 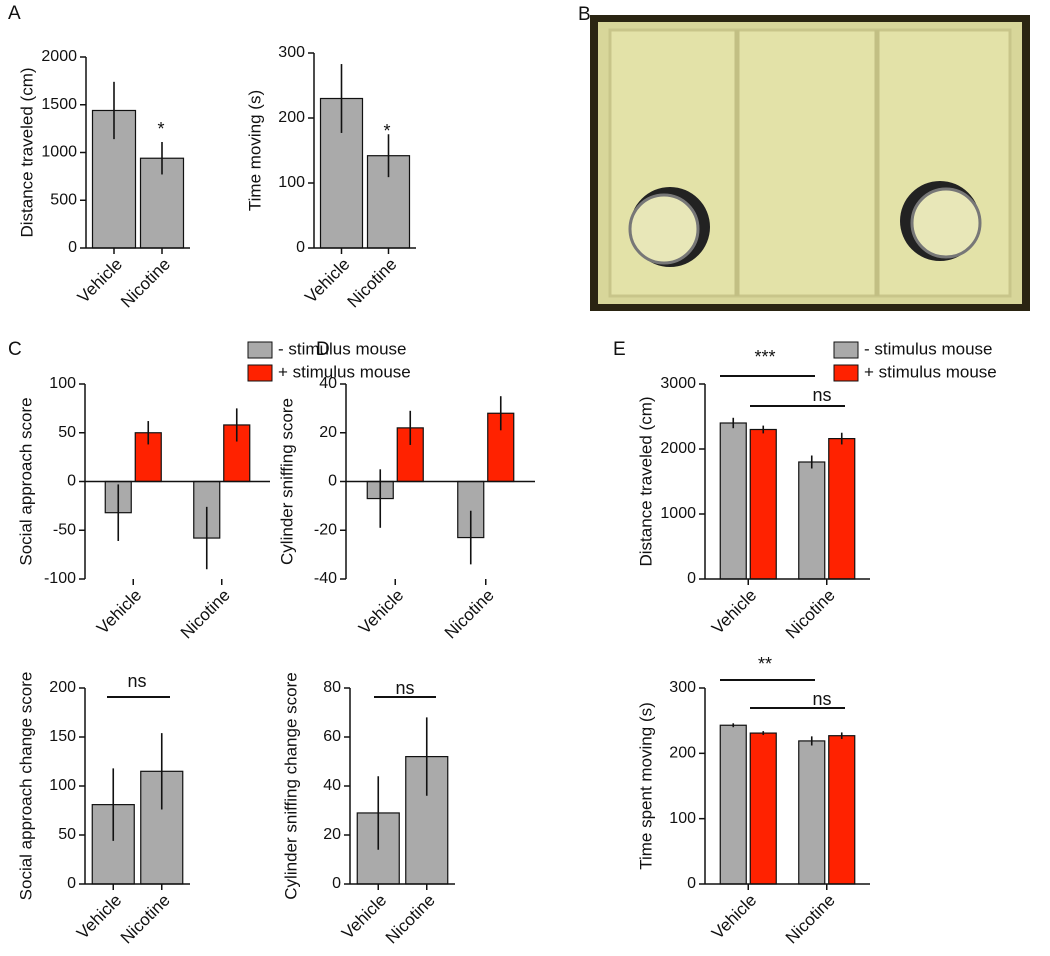 What do you see at coordinates (15, 349) in the screenshot?
I see `panel-label: C` at bounding box center [15, 349].